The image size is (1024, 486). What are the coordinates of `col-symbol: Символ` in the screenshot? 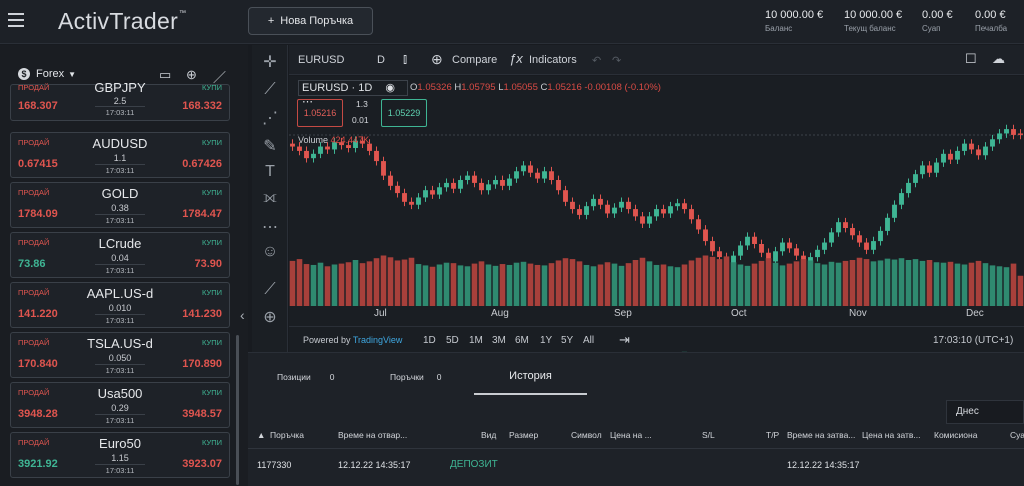 It's located at (586, 435).